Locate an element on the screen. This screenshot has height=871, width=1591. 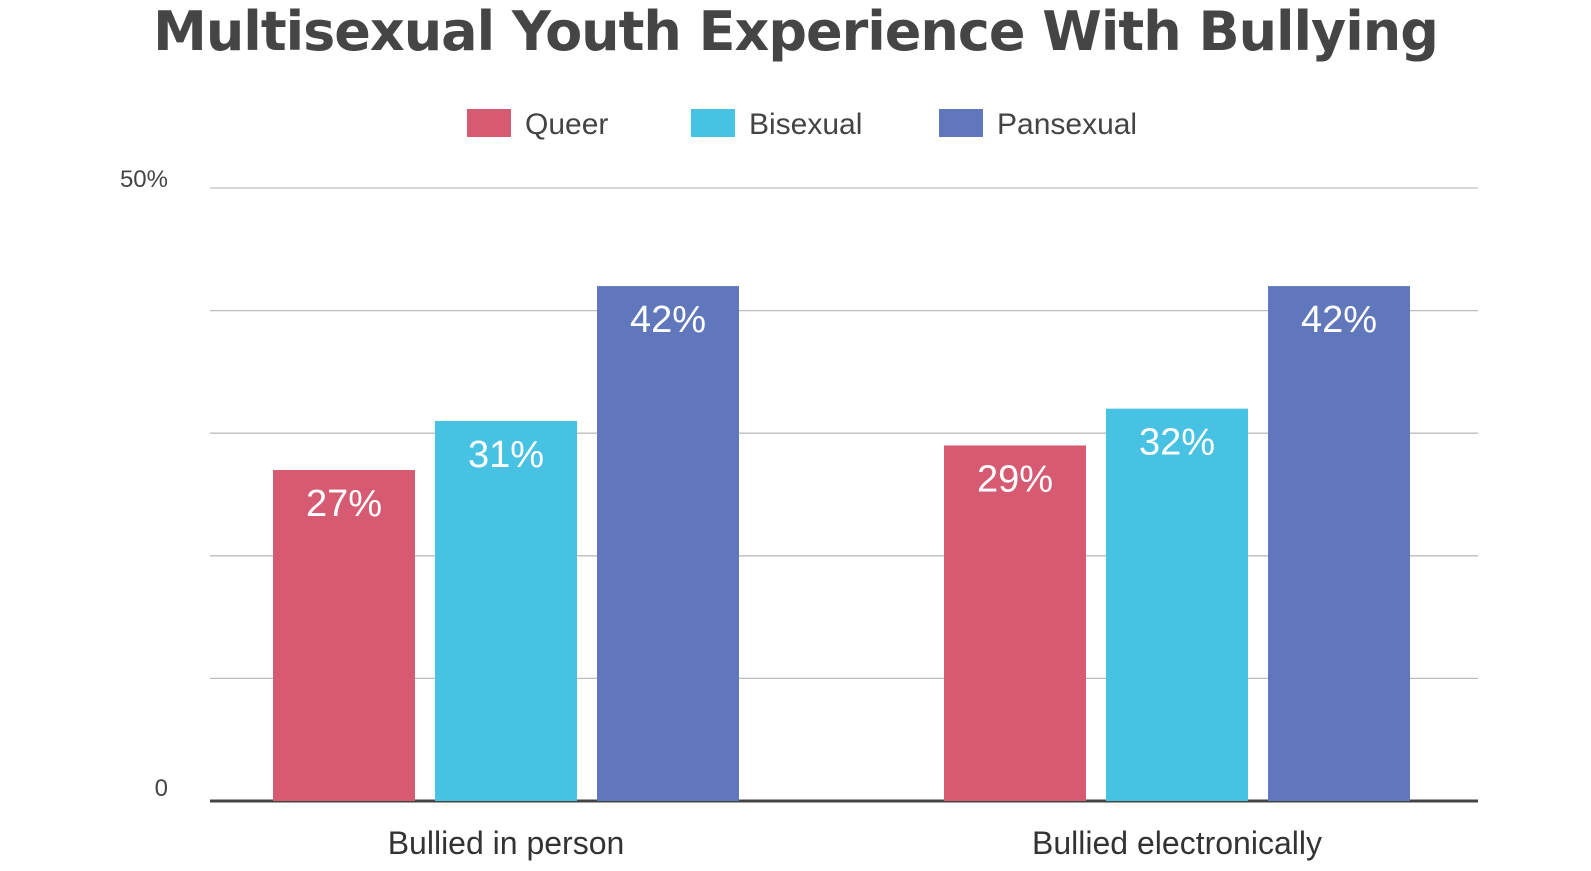
y-tick-label: 0 is located at coordinates (161, 788).